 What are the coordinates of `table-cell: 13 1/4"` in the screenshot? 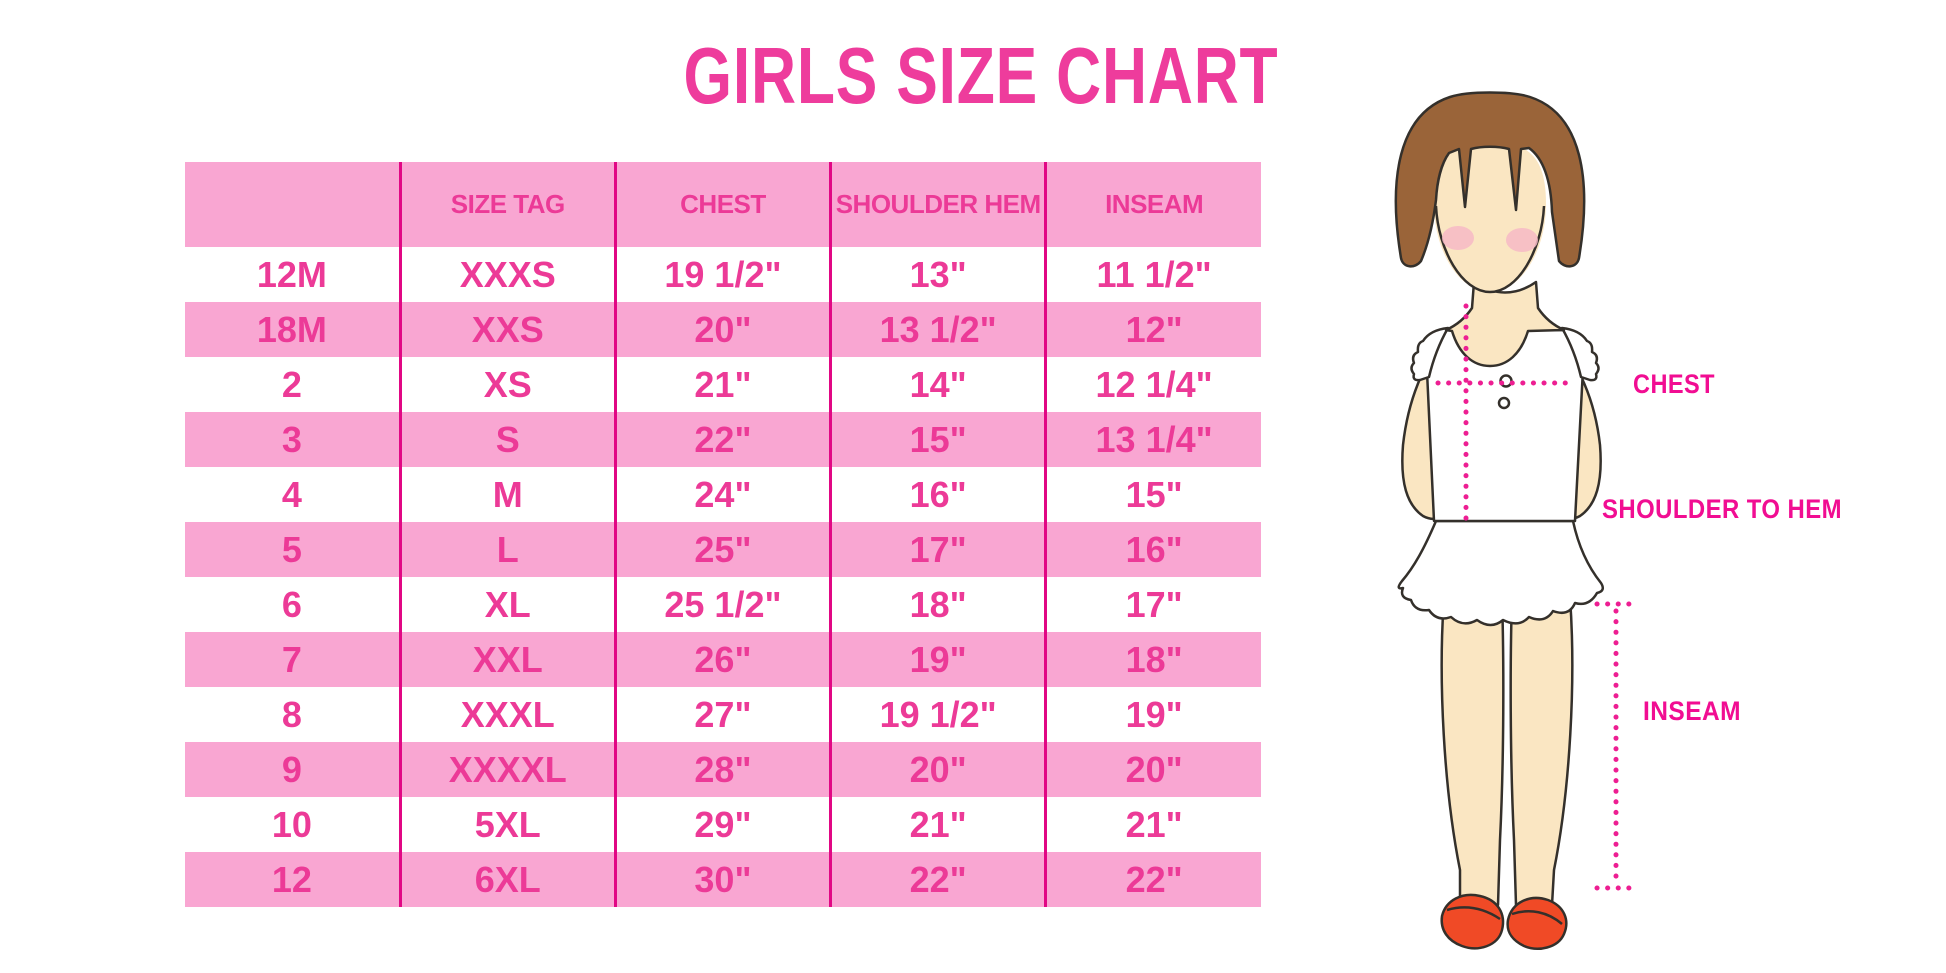 It's located at (1152, 439).